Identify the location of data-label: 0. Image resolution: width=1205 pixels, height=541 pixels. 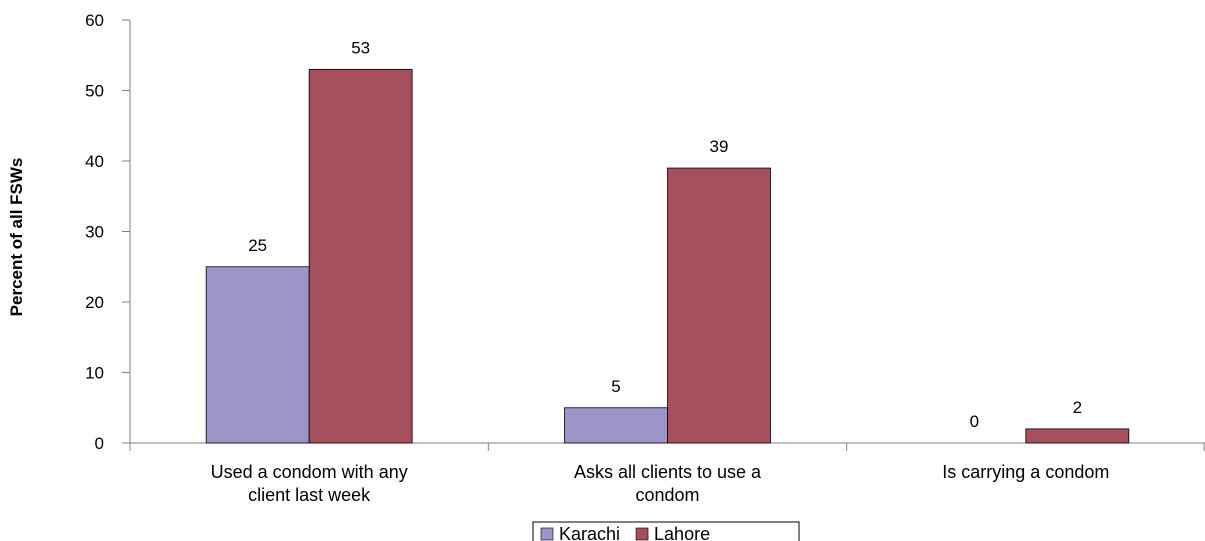
(974, 421).